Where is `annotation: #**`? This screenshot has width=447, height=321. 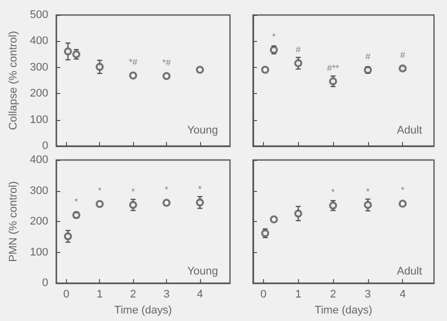
annotation: #** is located at coordinates (333, 67).